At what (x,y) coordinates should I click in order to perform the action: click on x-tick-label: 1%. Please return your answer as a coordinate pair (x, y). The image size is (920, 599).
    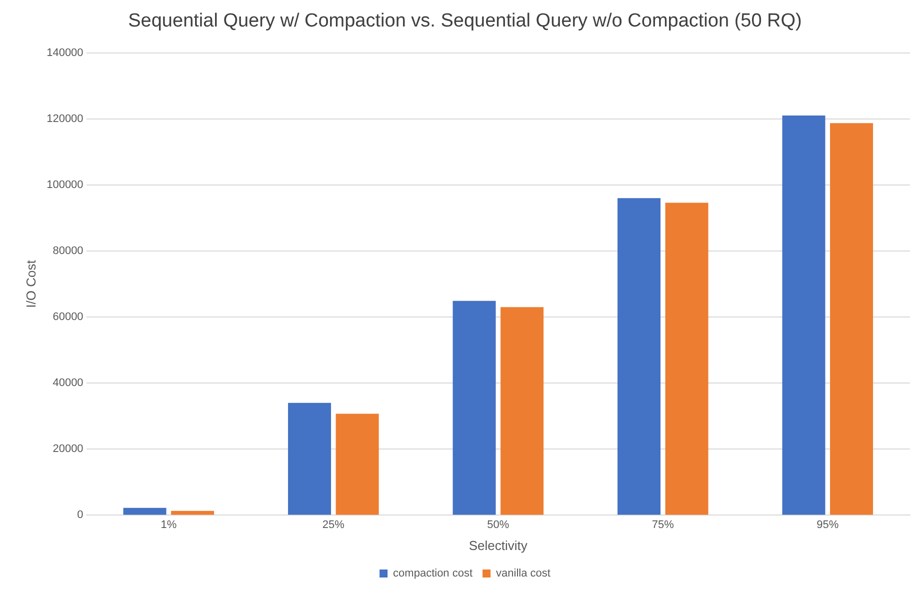
    Looking at the image, I should click on (168, 524).